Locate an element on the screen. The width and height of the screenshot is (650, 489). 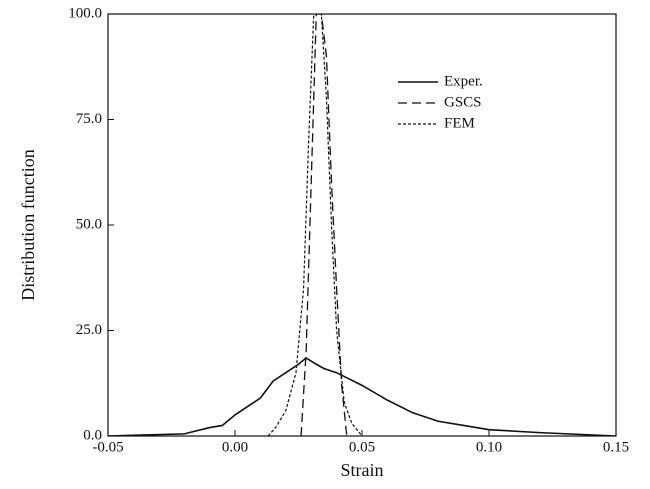
legend-label: GSCS is located at coordinates (463, 102).